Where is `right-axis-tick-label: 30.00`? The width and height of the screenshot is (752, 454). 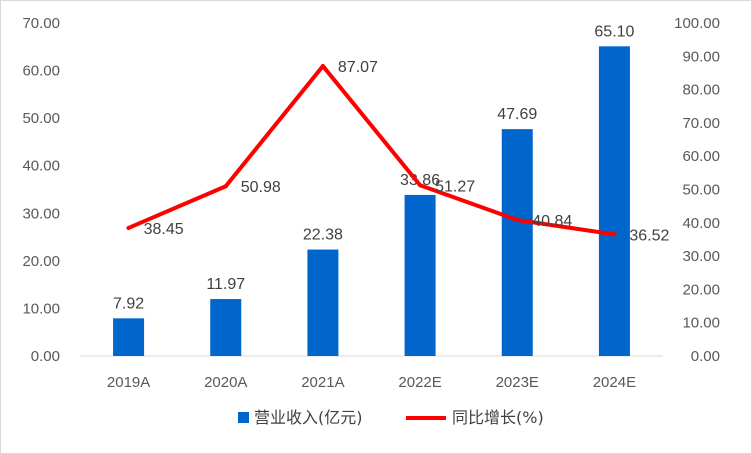
right-axis-tick-label: 30.00 is located at coordinates (701, 256).